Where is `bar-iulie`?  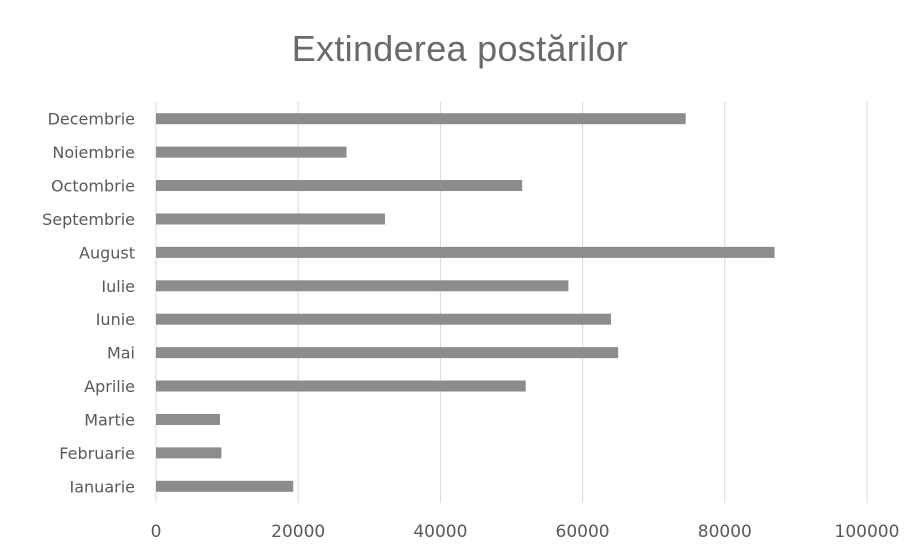 bar-iulie is located at coordinates (362, 286).